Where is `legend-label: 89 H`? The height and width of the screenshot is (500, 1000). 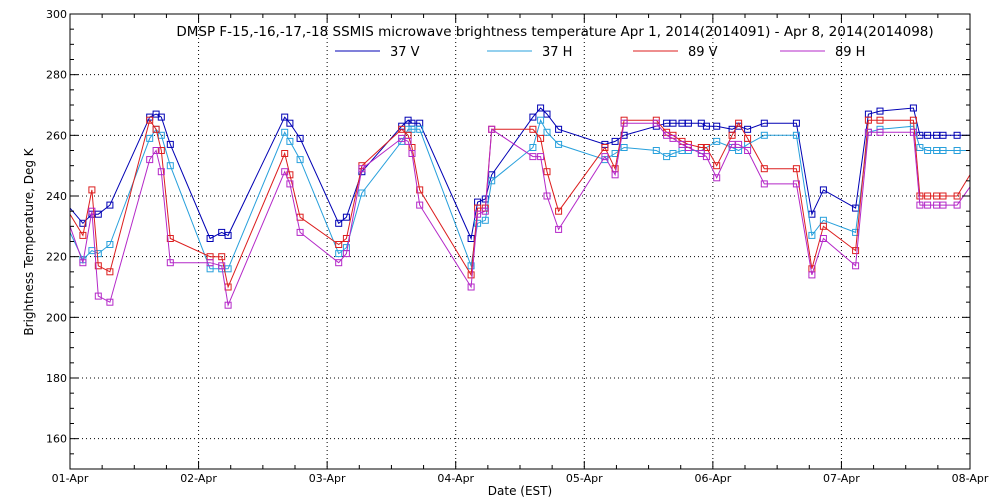 legend-label: 89 H is located at coordinates (850, 52).